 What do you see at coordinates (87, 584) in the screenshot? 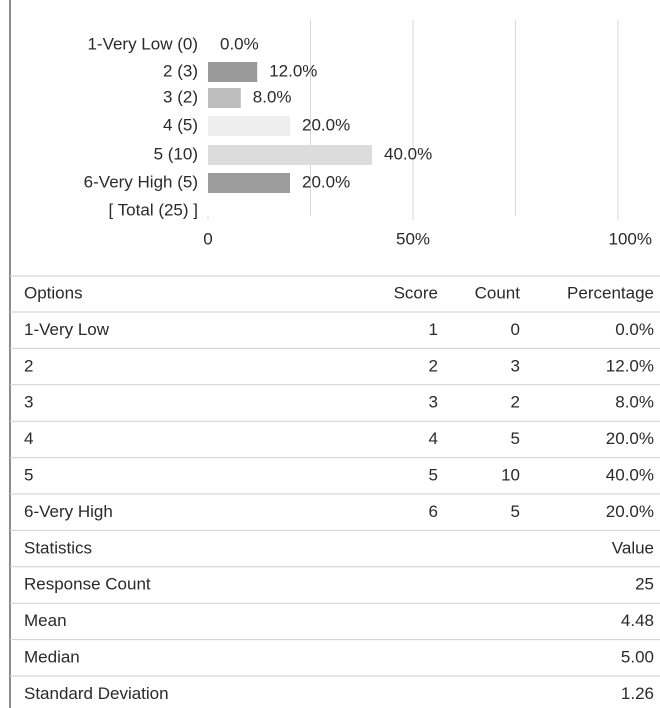
I see `table-cell: Response Count` at bounding box center [87, 584].